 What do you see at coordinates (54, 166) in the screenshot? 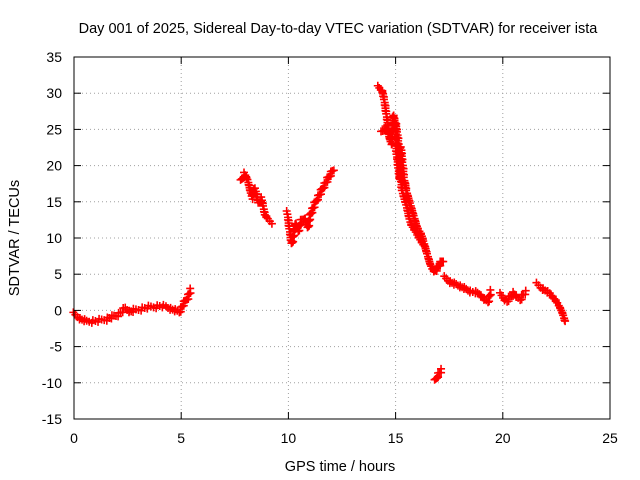
I see `y-tick-label: 20` at bounding box center [54, 166].